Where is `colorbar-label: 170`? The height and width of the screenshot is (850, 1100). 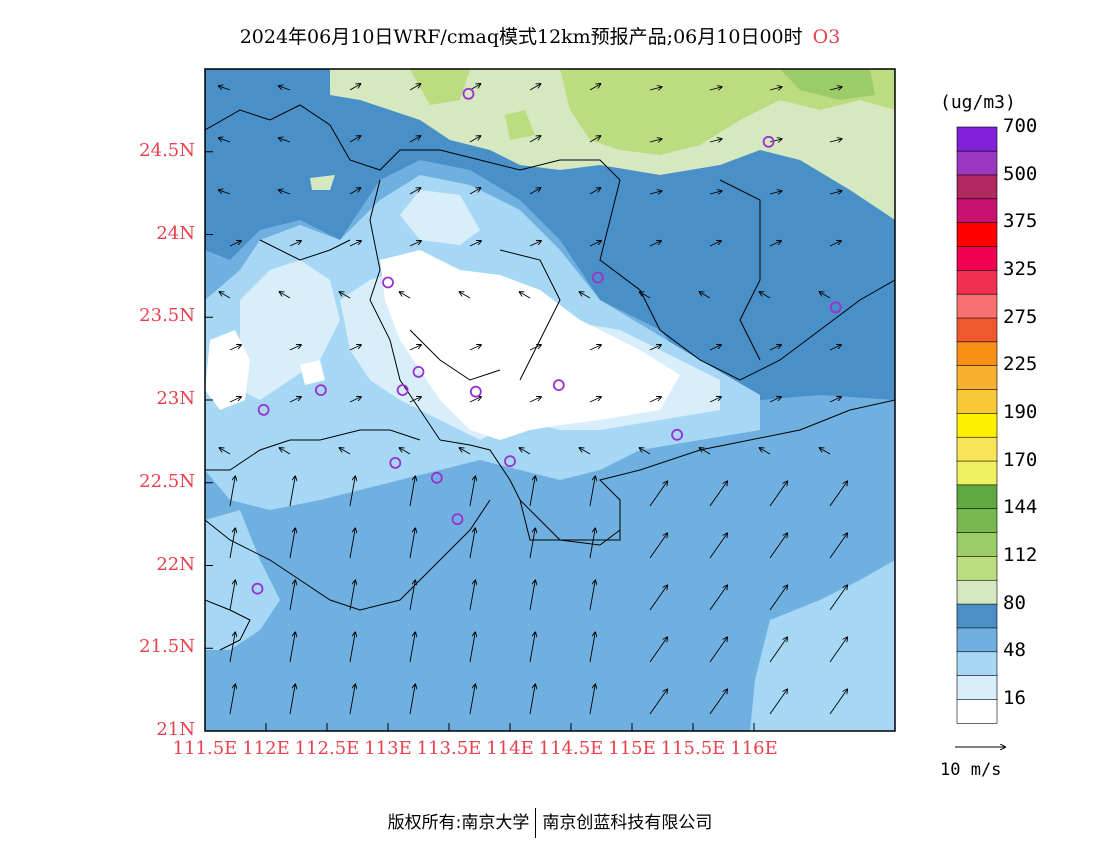 colorbar-label: 170 is located at coordinates (1020, 459).